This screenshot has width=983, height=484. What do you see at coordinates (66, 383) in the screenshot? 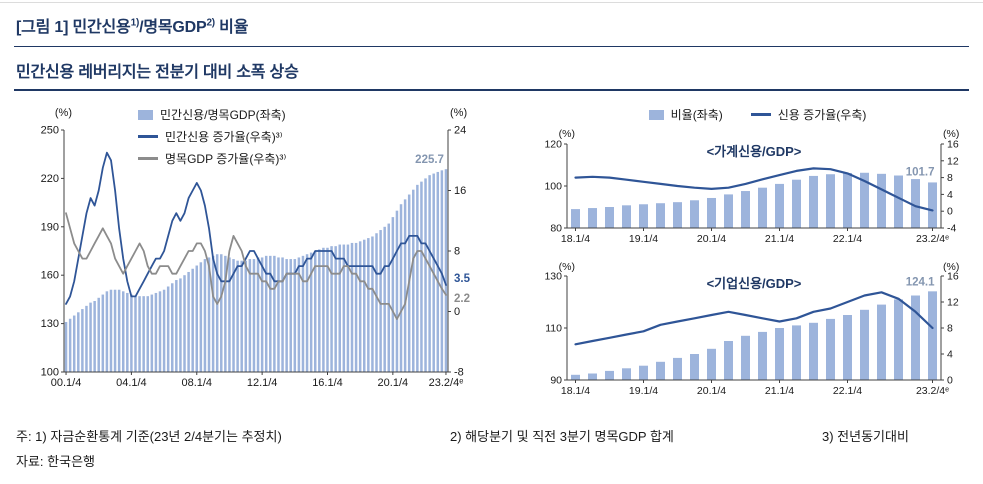
I see `x-axis-tick-label: 00.1/4` at bounding box center [66, 383].